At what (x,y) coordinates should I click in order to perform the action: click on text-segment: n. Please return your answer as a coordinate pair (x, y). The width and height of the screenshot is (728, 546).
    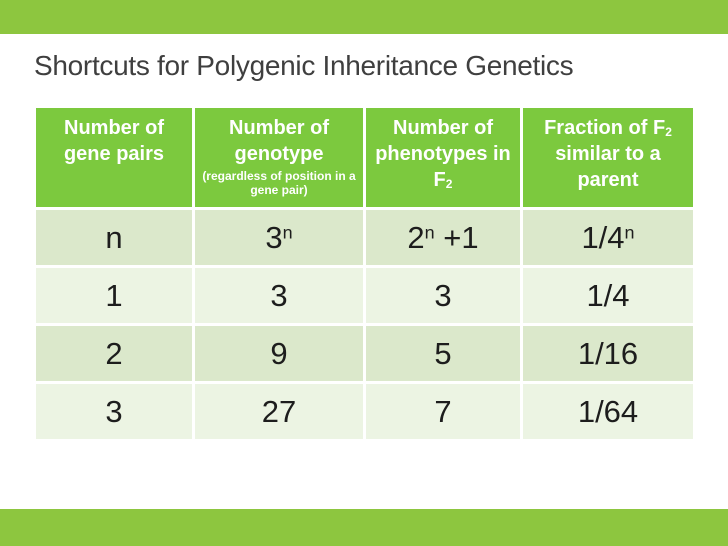
    Looking at the image, I should click on (114, 237).